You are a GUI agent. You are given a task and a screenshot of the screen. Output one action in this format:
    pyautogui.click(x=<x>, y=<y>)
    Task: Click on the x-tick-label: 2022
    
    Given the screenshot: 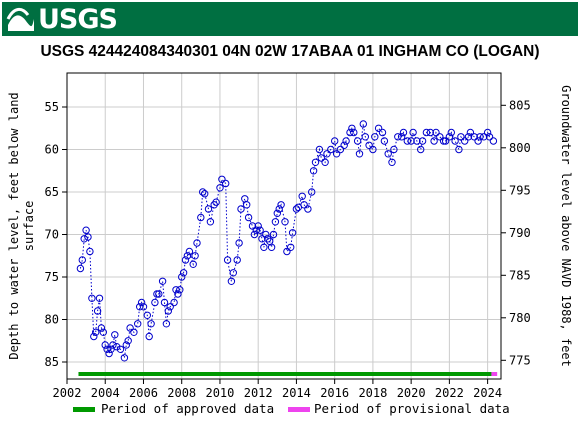 What is the action you would take?
    pyautogui.click(x=449, y=393)
    